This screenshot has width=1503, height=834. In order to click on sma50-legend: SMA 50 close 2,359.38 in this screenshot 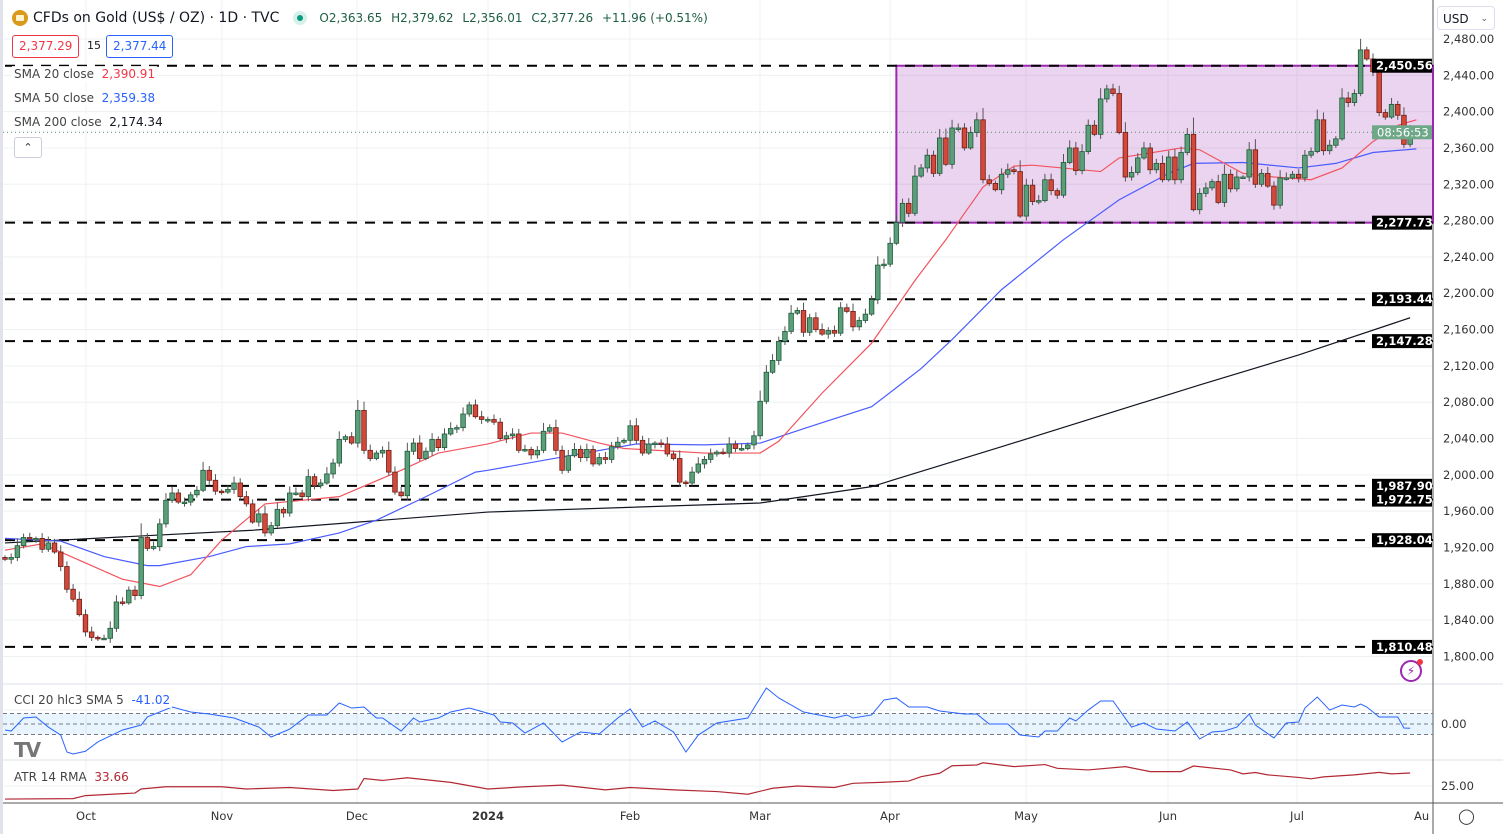, I will do `click(85, 98)`.